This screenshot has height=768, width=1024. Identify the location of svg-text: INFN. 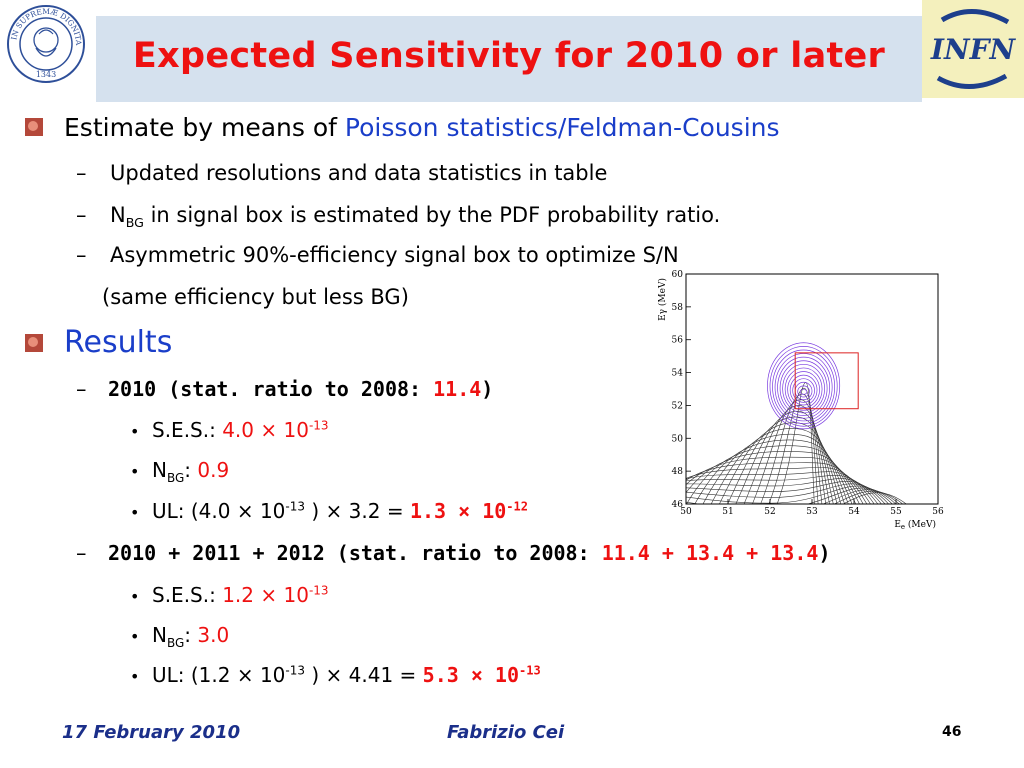
(973, 49).